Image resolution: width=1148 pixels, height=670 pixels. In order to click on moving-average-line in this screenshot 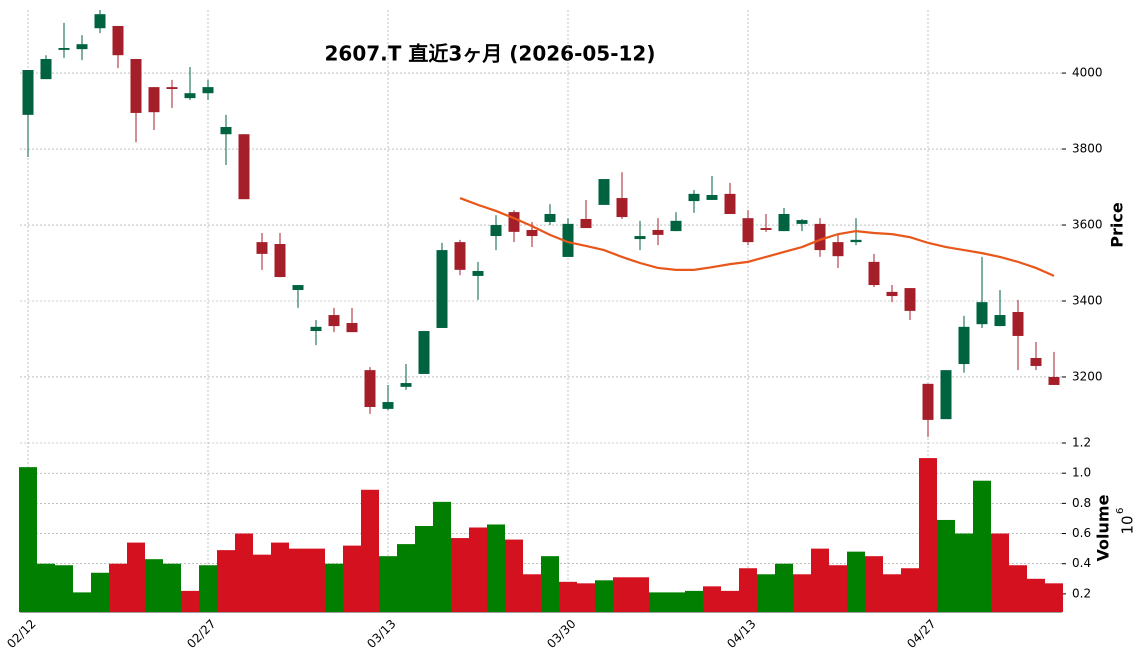, I will do `click(757, 237)`.